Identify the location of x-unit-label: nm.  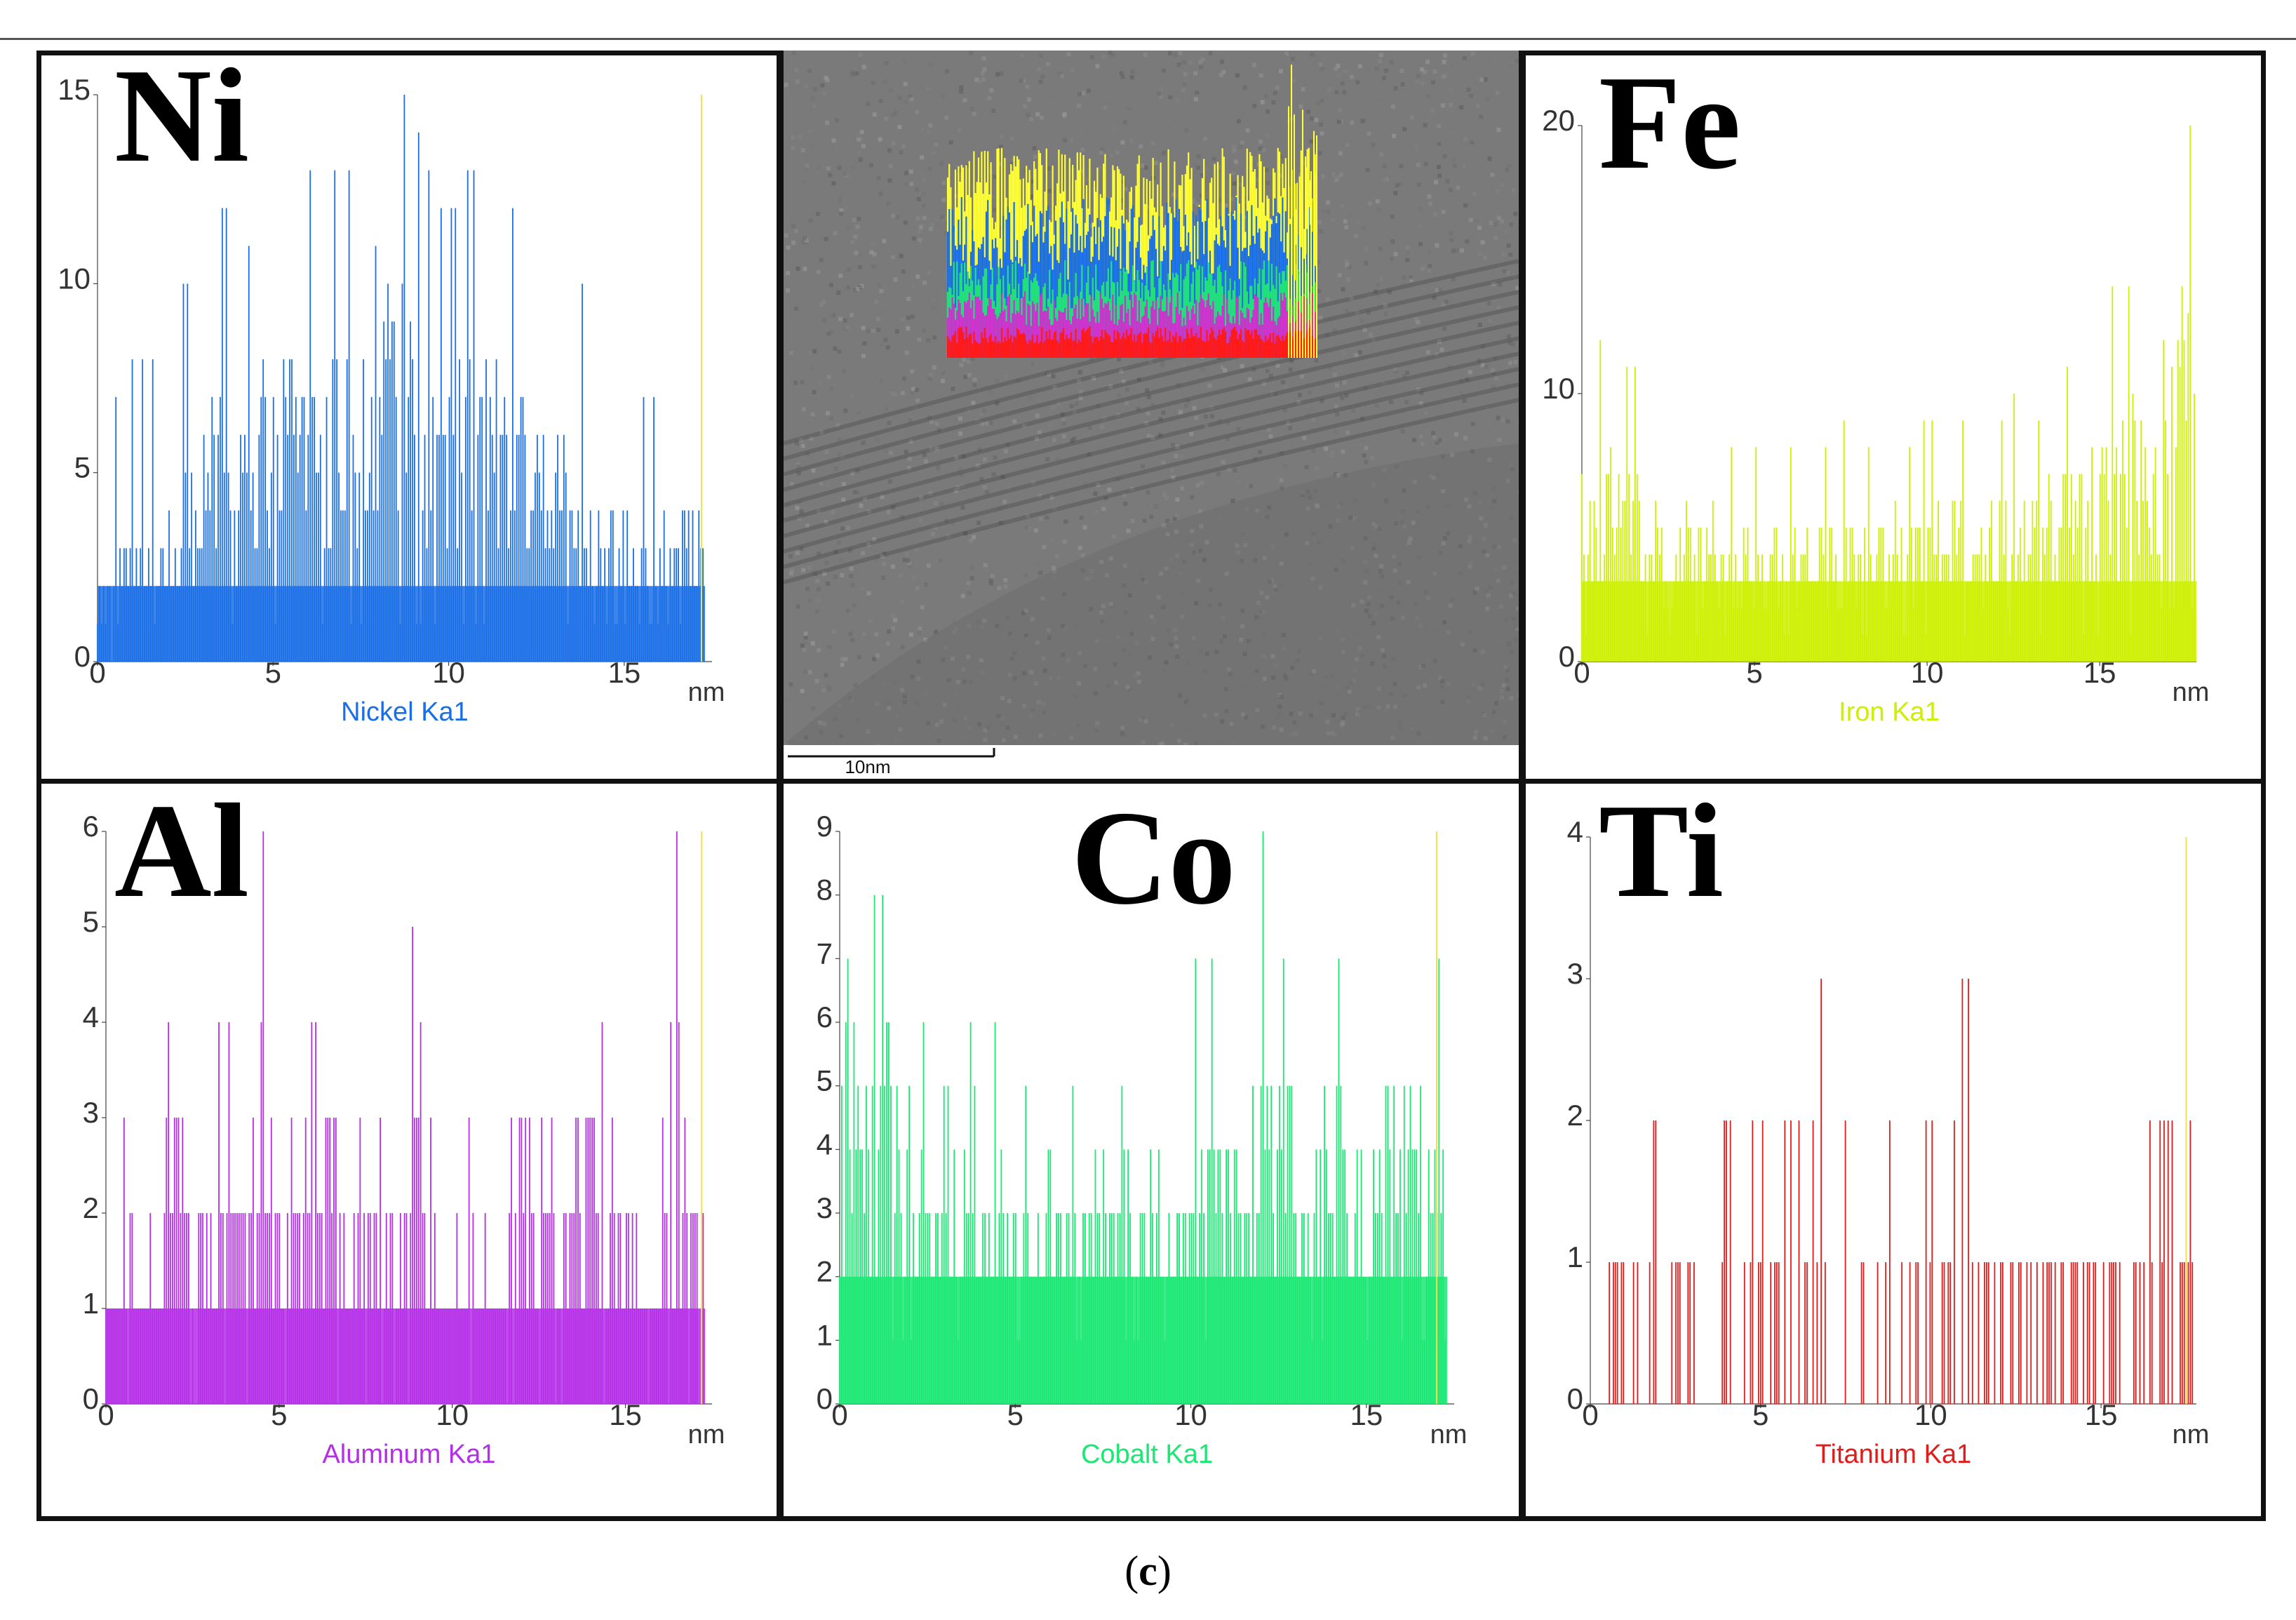
(1449, 1435).